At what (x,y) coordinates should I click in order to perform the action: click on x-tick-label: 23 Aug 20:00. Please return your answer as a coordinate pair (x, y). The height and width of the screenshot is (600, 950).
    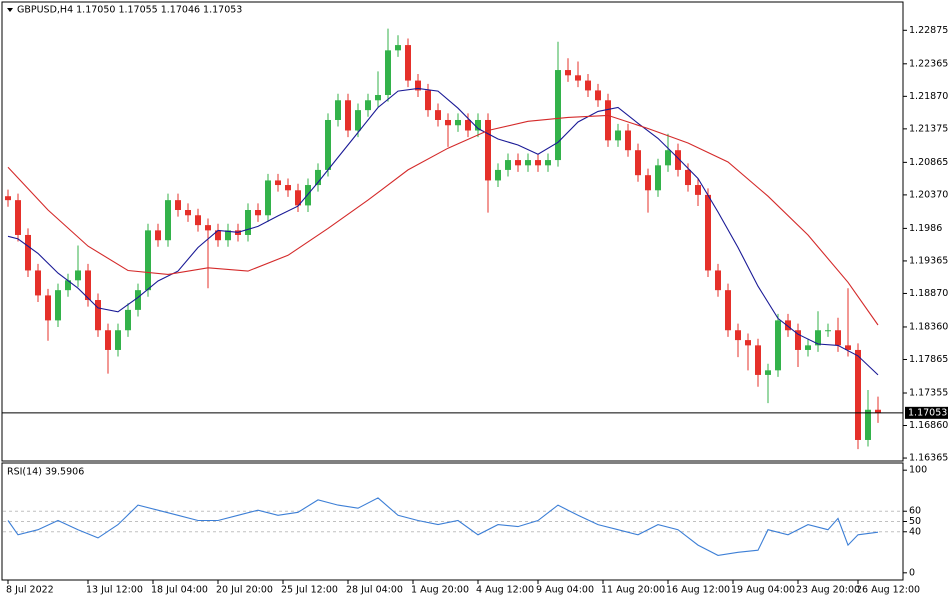
    Looking at the image, I should click on (828, 590).